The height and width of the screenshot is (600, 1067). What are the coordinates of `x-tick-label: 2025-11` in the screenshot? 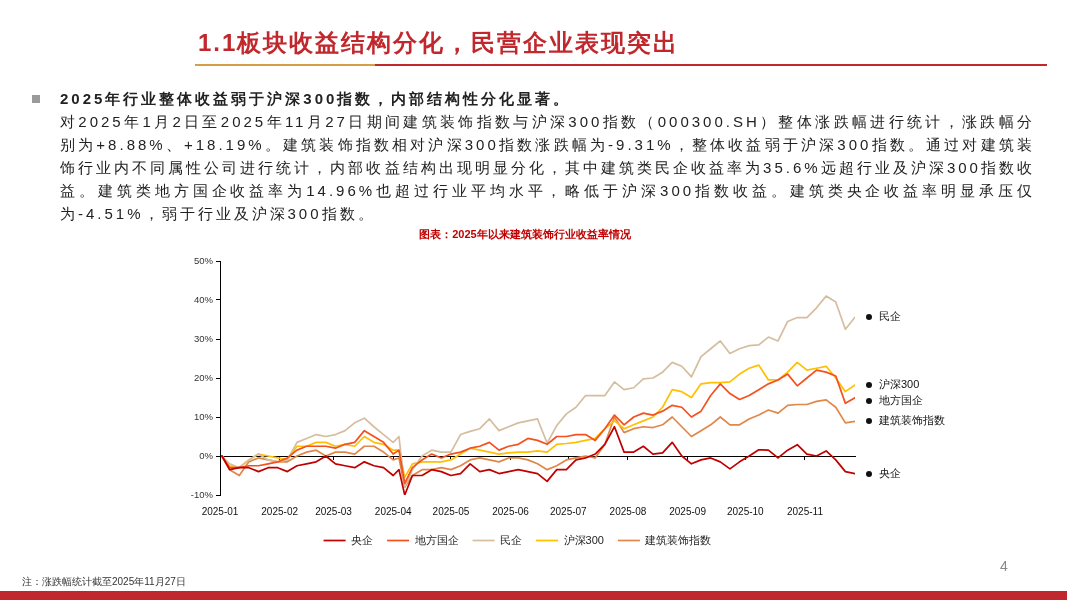 It's located at (805, 511).